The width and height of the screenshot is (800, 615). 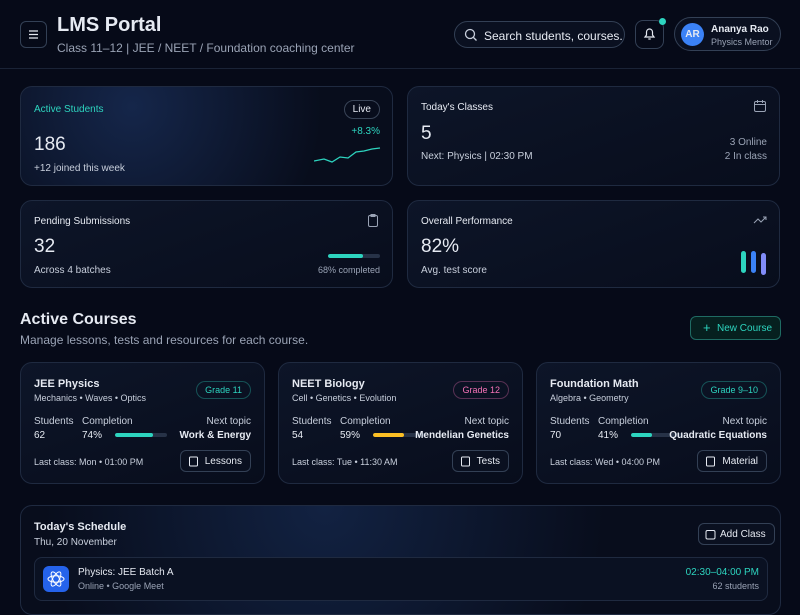 What do you see at coordinates (467, 221) in the screenshot?
I see `stat-label: Overall Performance` at bounding box center [467, 221].